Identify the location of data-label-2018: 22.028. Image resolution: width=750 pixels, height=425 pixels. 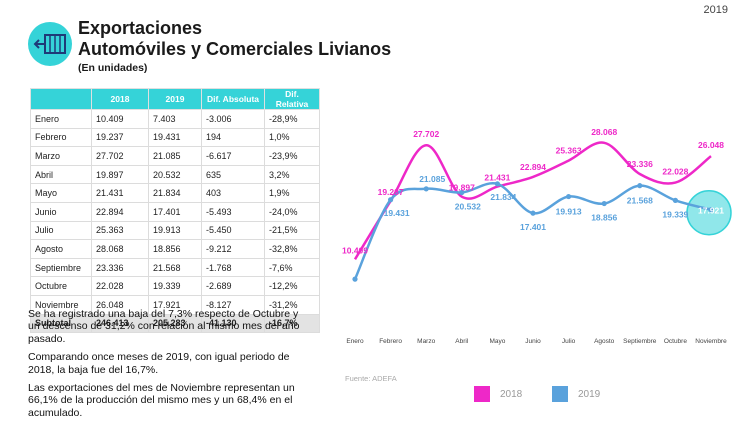
(675, 172).